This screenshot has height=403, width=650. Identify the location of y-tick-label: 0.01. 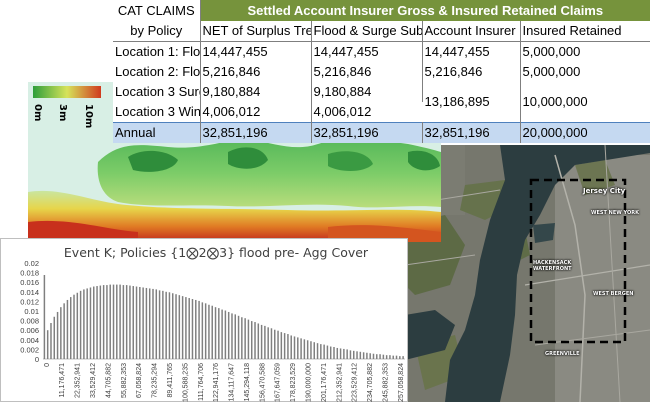
(31, 311).